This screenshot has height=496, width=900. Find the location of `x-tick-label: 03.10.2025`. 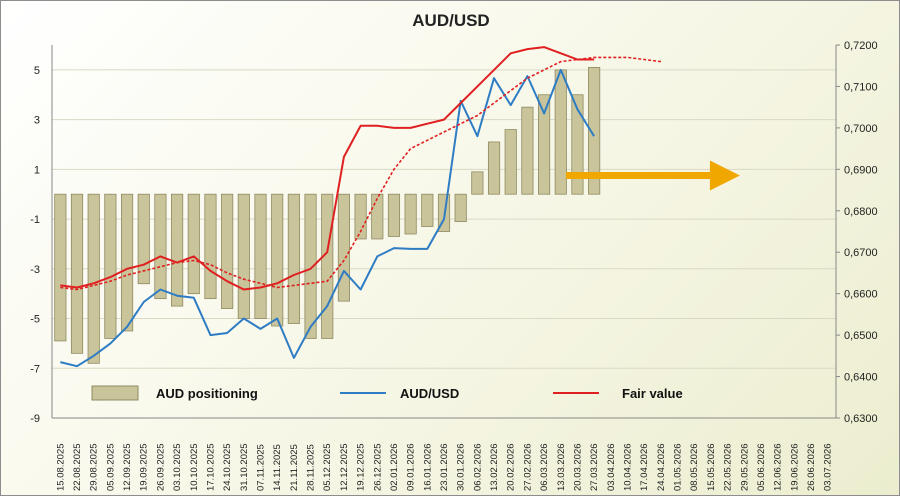

x-tick-label: 03.10.2025 is located at coordinates (177, 467).